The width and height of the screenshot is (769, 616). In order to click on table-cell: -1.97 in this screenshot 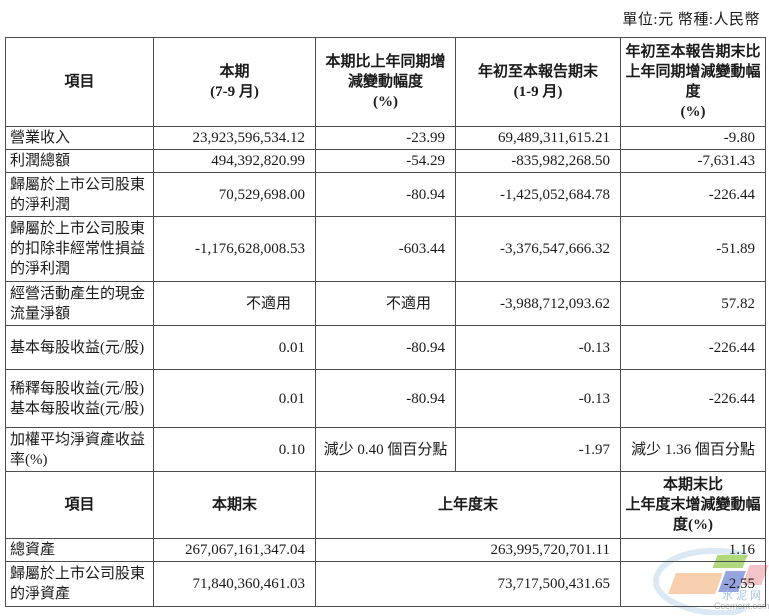, I will do `click(538, 449)`.